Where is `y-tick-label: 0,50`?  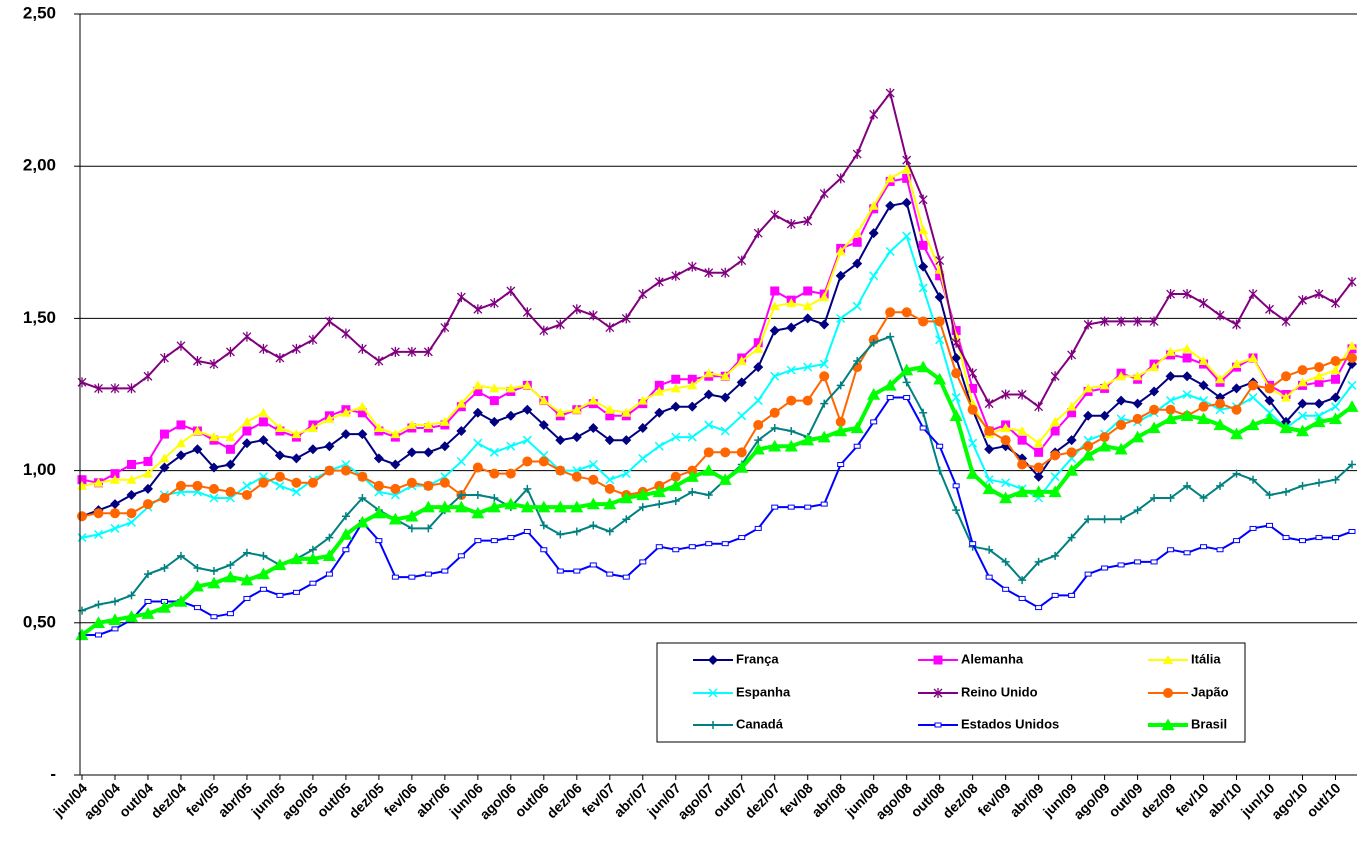 y-tick-label: 0,50 is located at coordinates (39, 621).